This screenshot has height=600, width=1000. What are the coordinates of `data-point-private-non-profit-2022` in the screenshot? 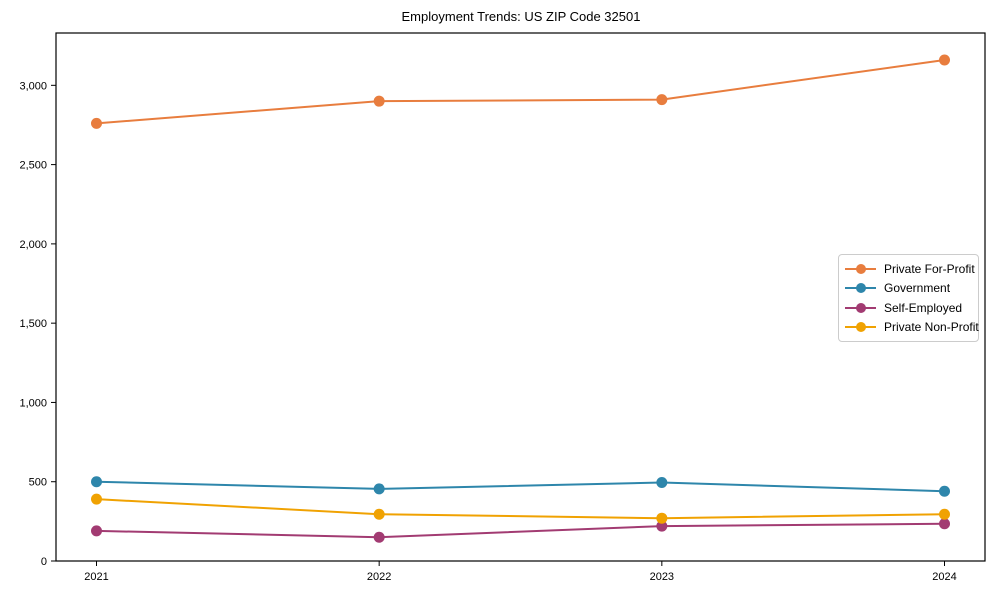 It's located at (379, 514).